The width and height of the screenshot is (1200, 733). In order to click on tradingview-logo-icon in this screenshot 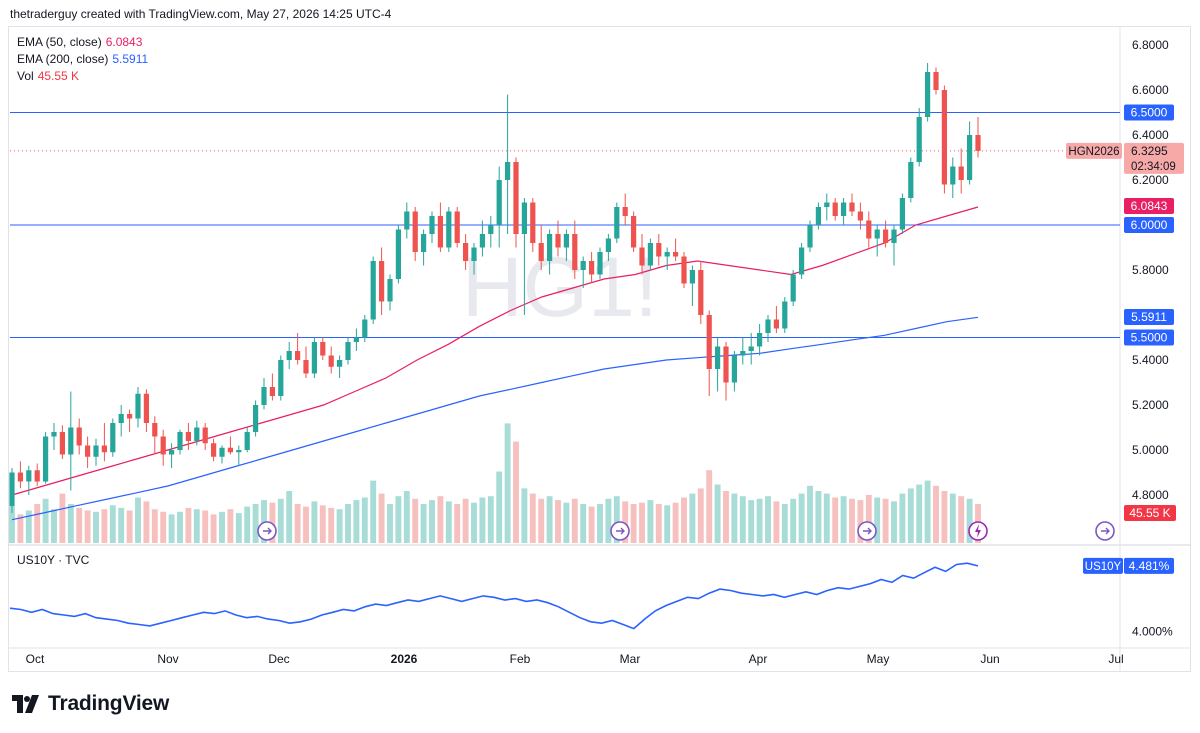, I will do `click(25, 704)`.